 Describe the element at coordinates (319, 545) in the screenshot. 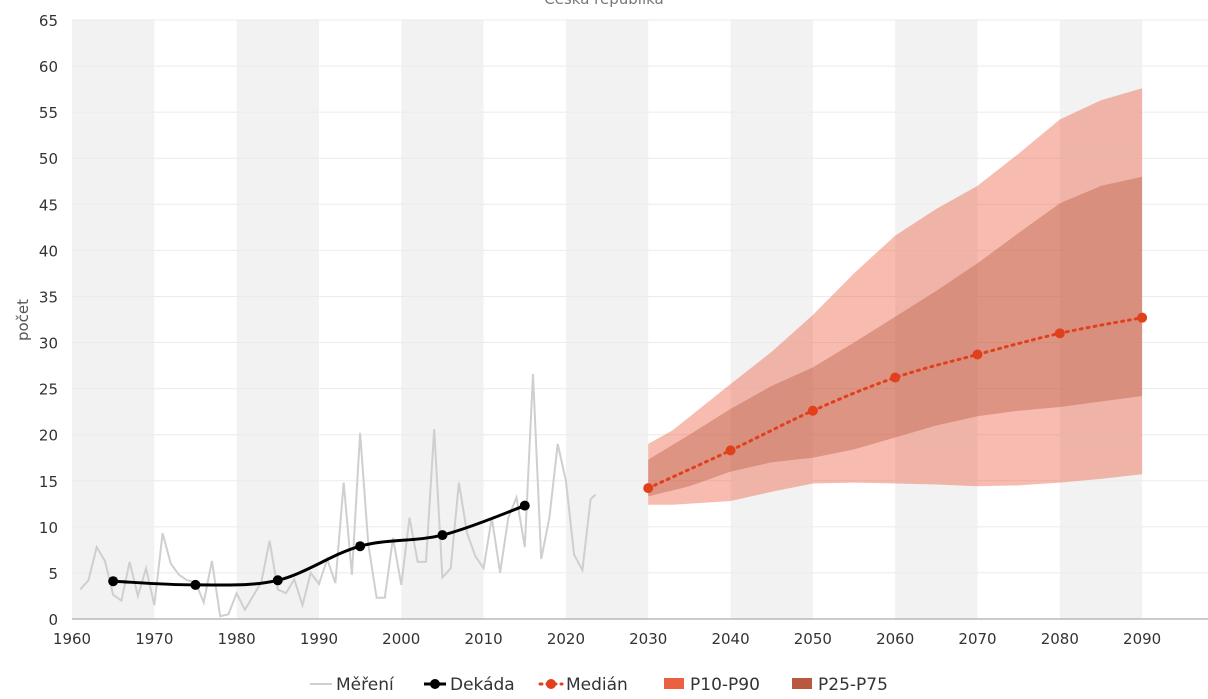

I see `series-line-dekada` at that location.